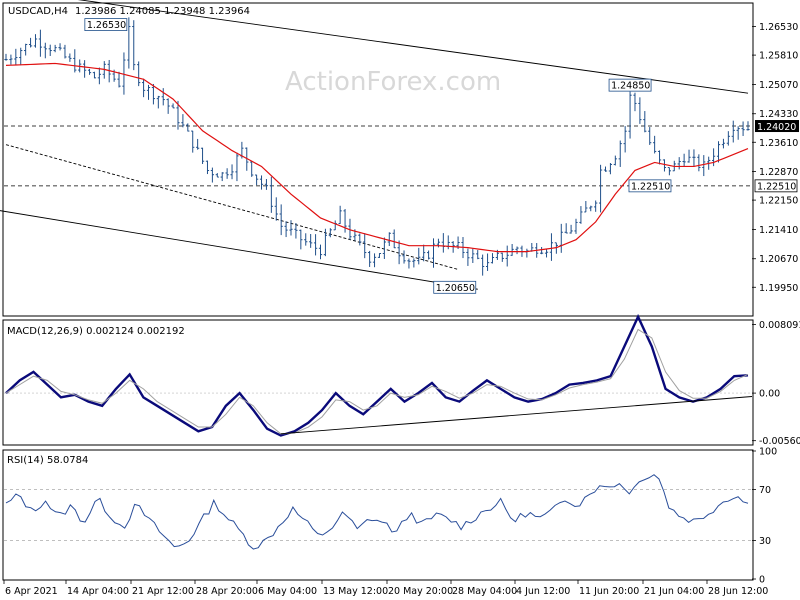 This screenshot has height=600, width=800. I want to click on rsi-layer, so click(378, 512).